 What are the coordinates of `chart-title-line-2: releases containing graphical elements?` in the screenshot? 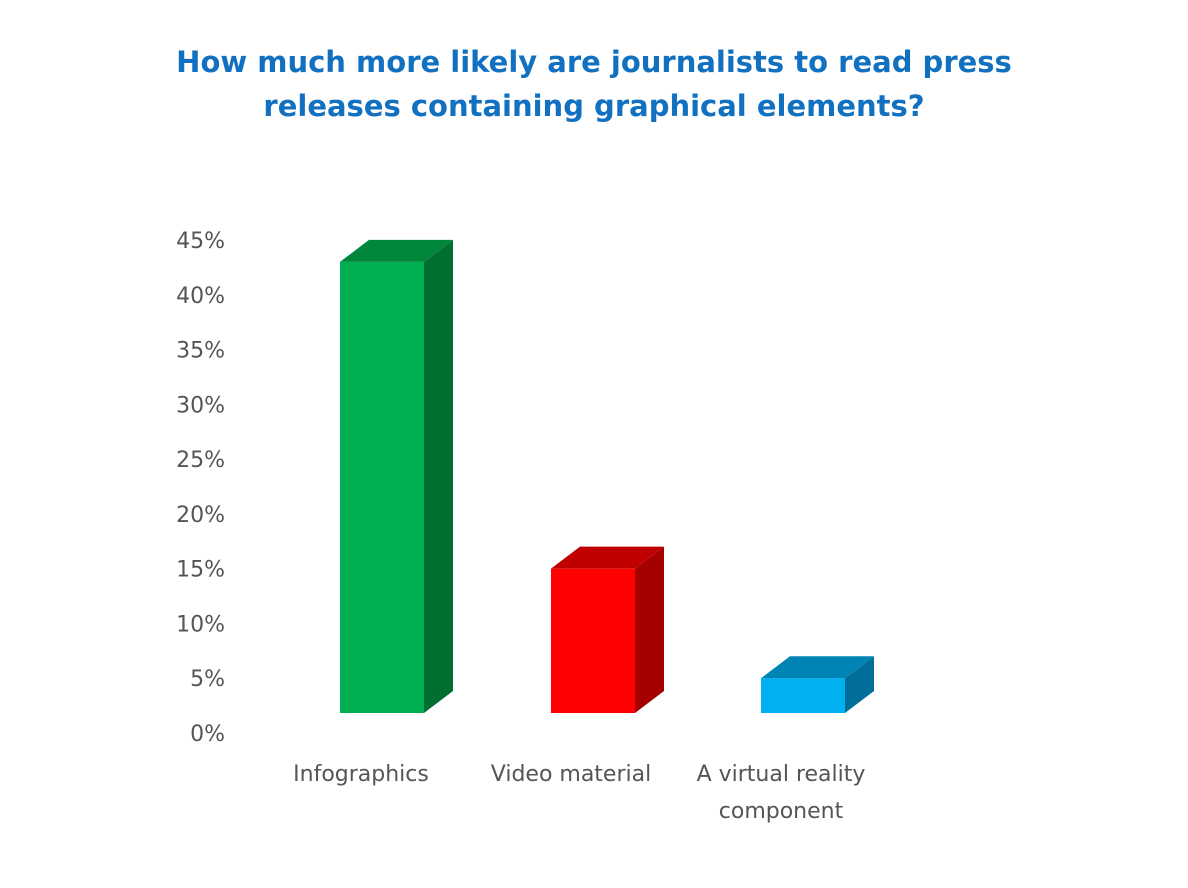 It's located at (594, 106).